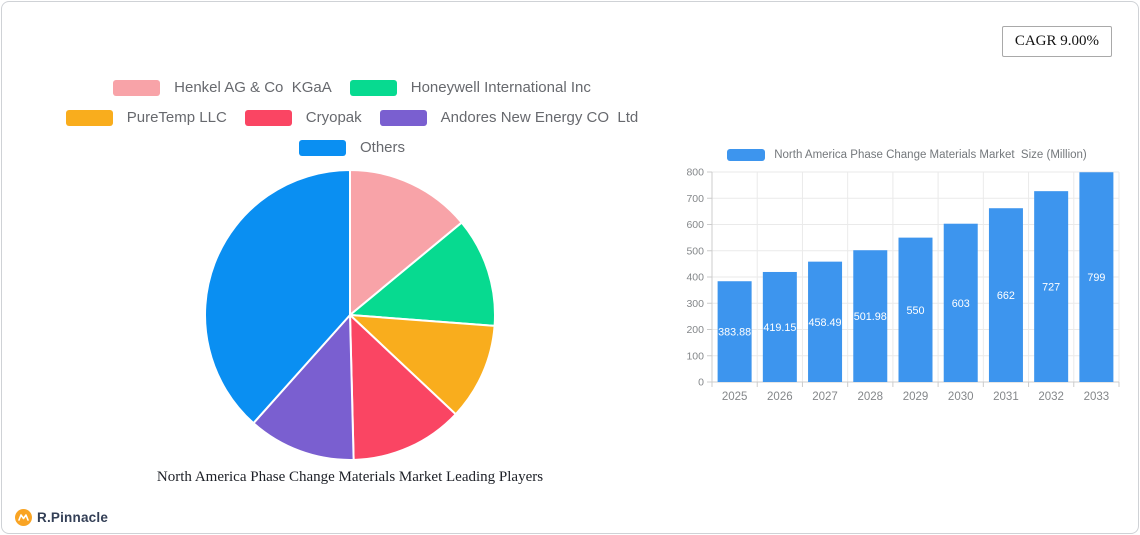  I want to click on bar-2032, so click(1051, 286).